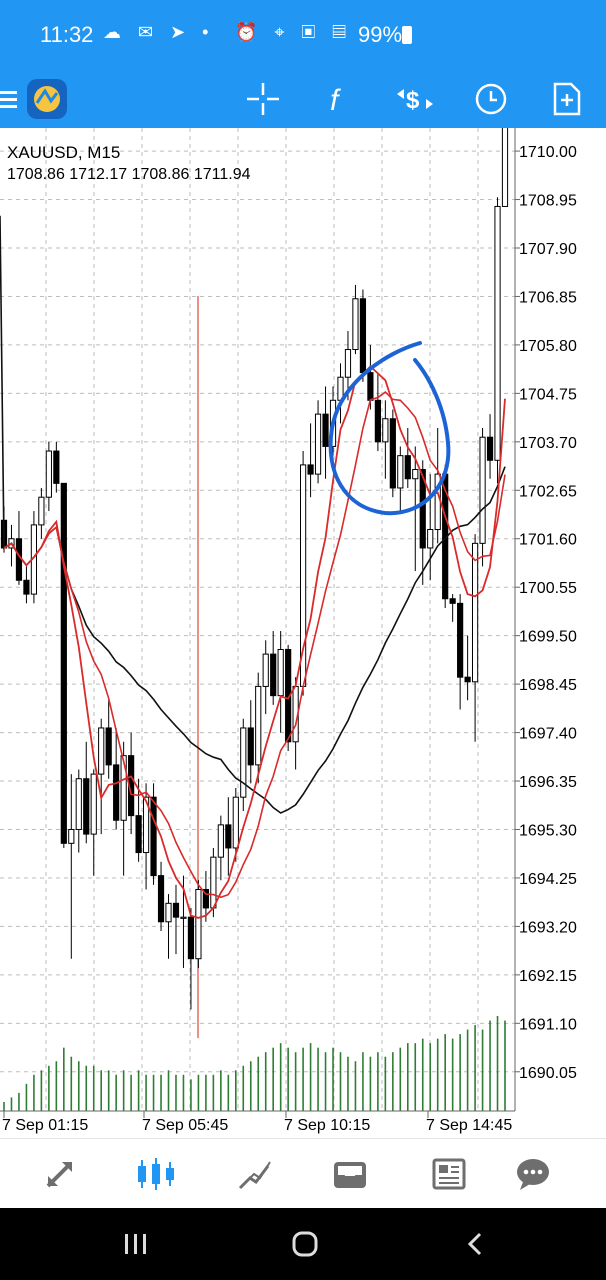 Image resolution: width=606 pixels, height=1280 pixels. Describe the element at coordinates (13, 99) in the screenshot. I see `menu-icon` at that location.